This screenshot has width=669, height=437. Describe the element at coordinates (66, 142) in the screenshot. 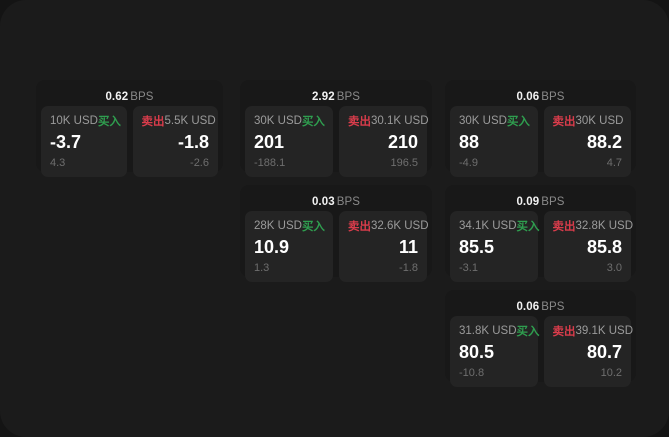

I see `buy-price: -3.7` at that location.